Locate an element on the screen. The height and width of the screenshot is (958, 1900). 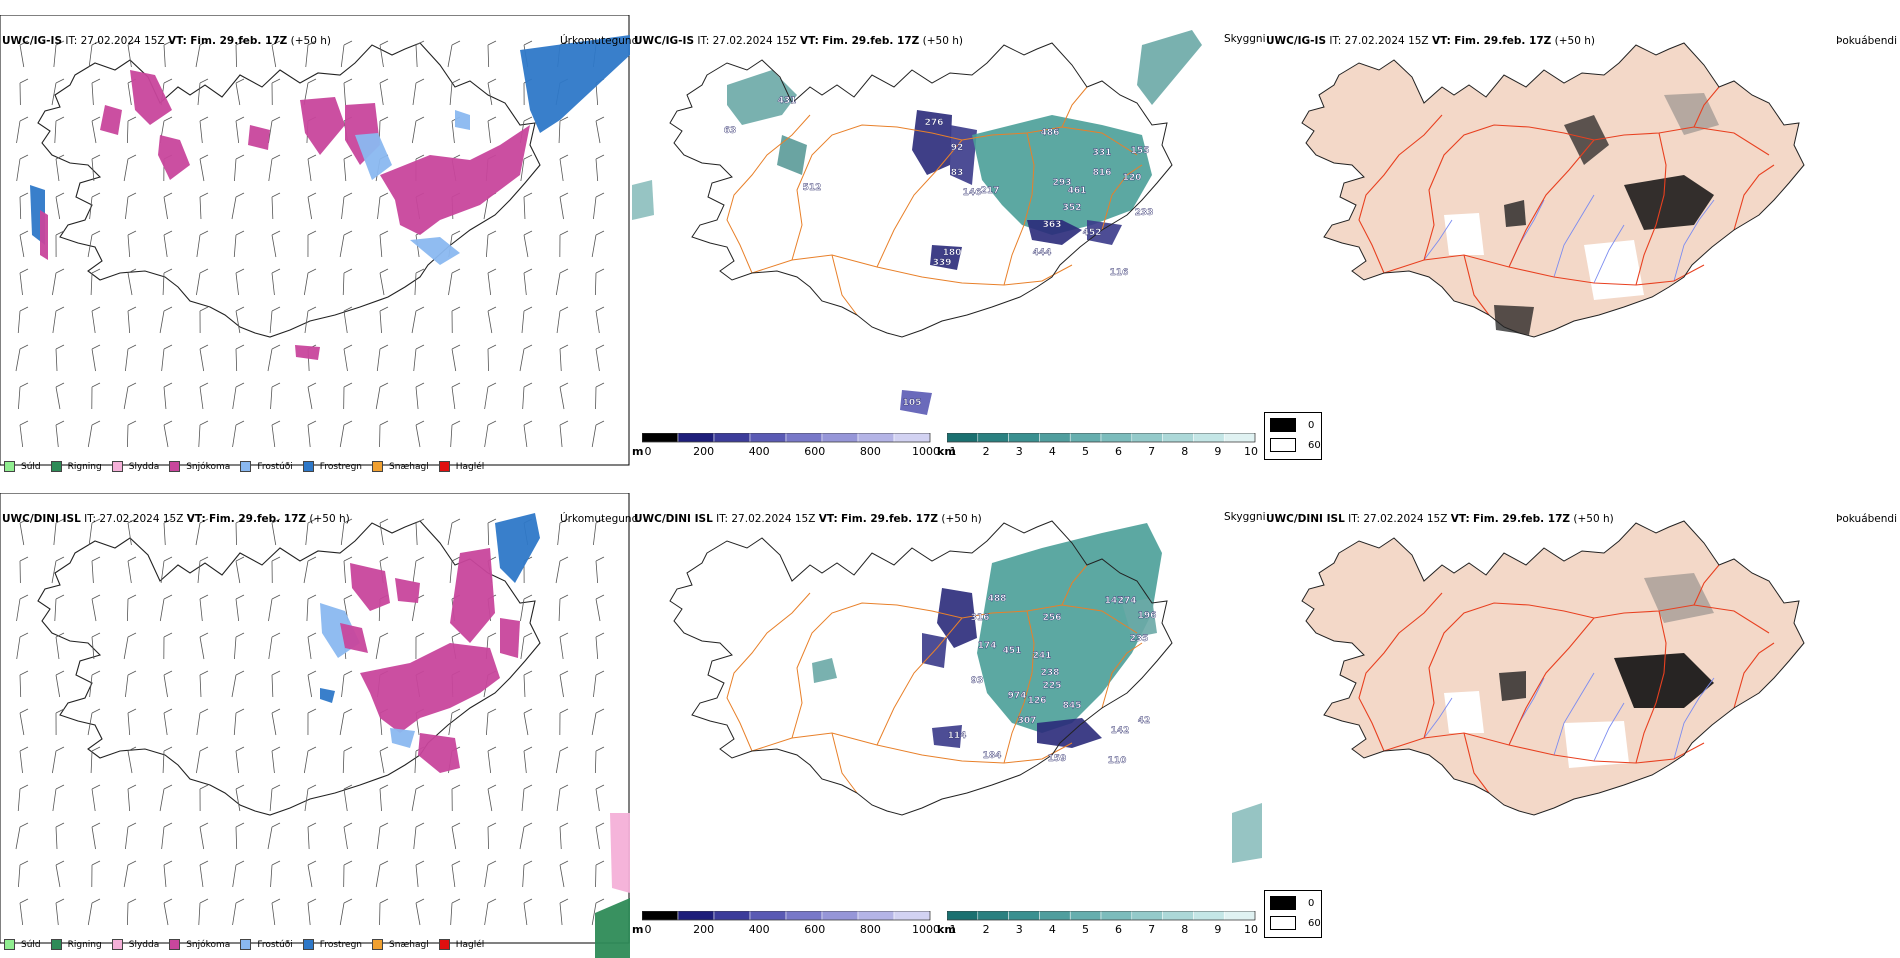
colorbar-tick: 600 is located at coordinates (815, 451).